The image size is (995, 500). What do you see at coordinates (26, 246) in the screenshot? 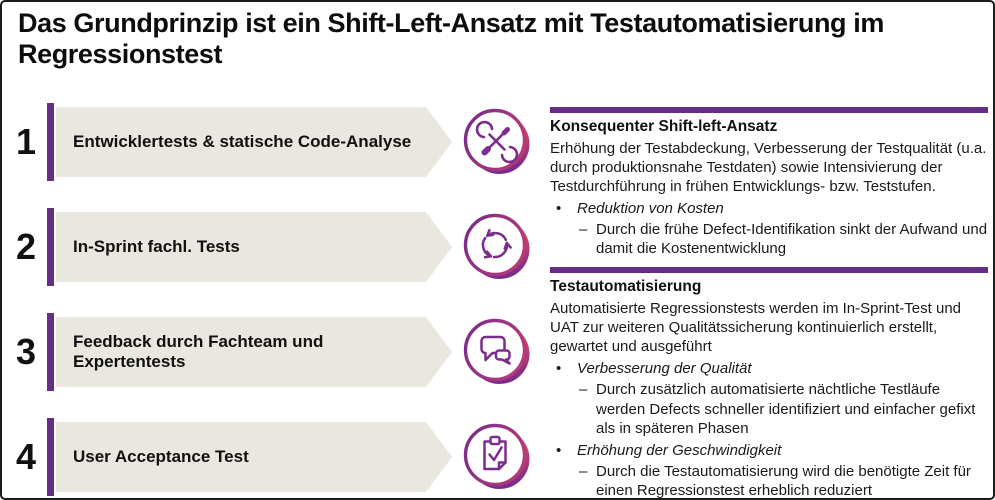
I see `step-number: 2` at bounding box center [26, 246].